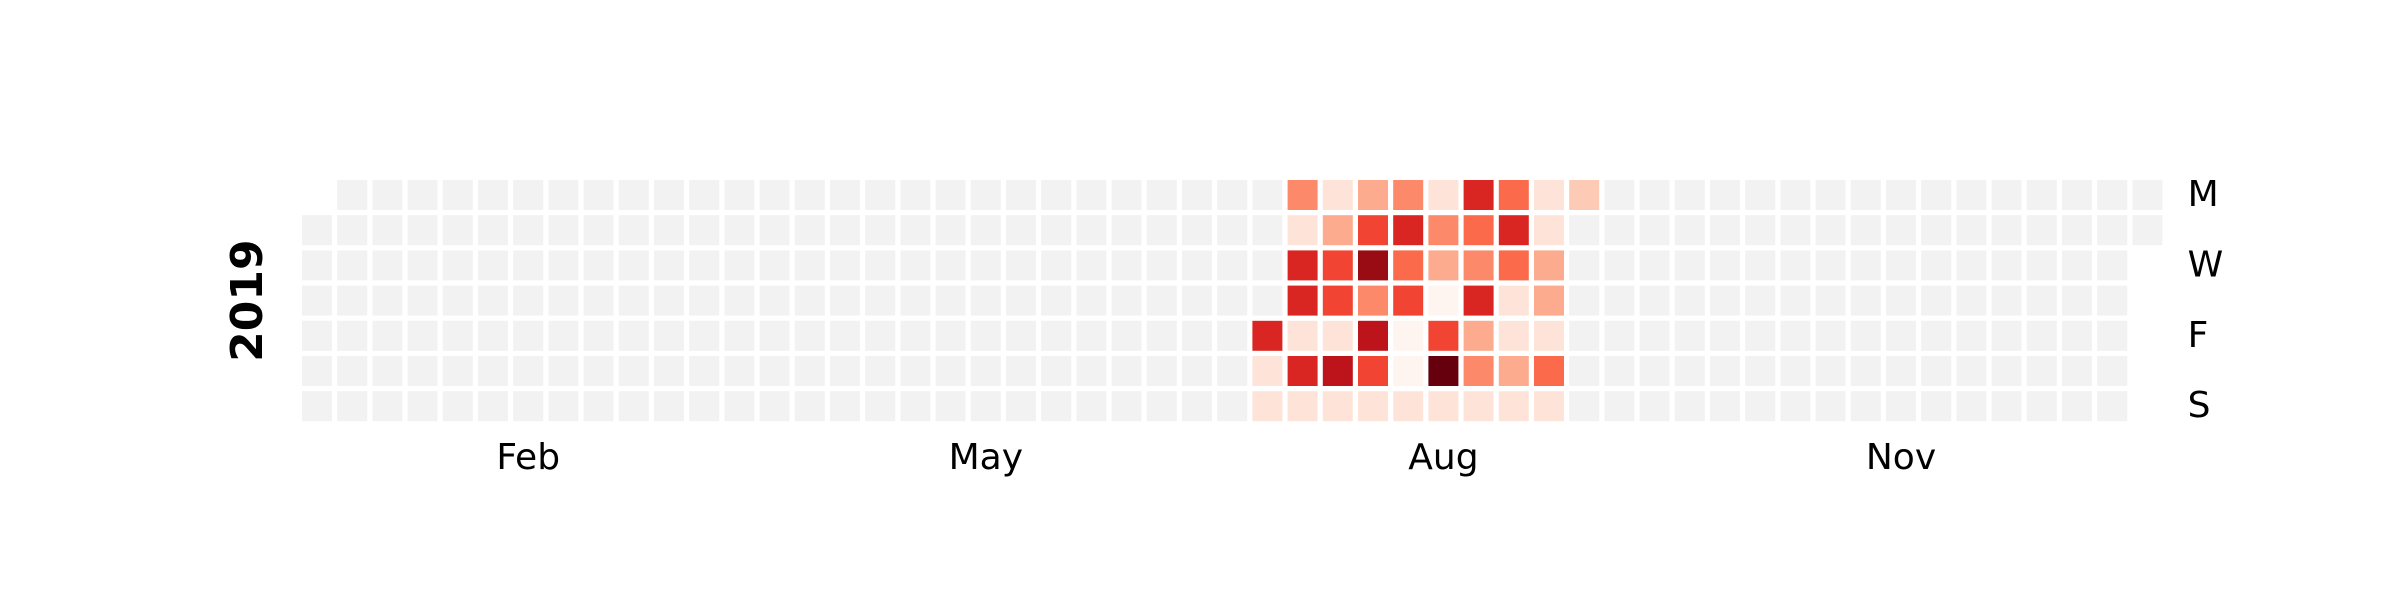 The width and height of the screenshot is (2400, 604). Describe the element at coordinates (1443, 457) in the screenshot. I see `x-tick-label: Aug` at that location.